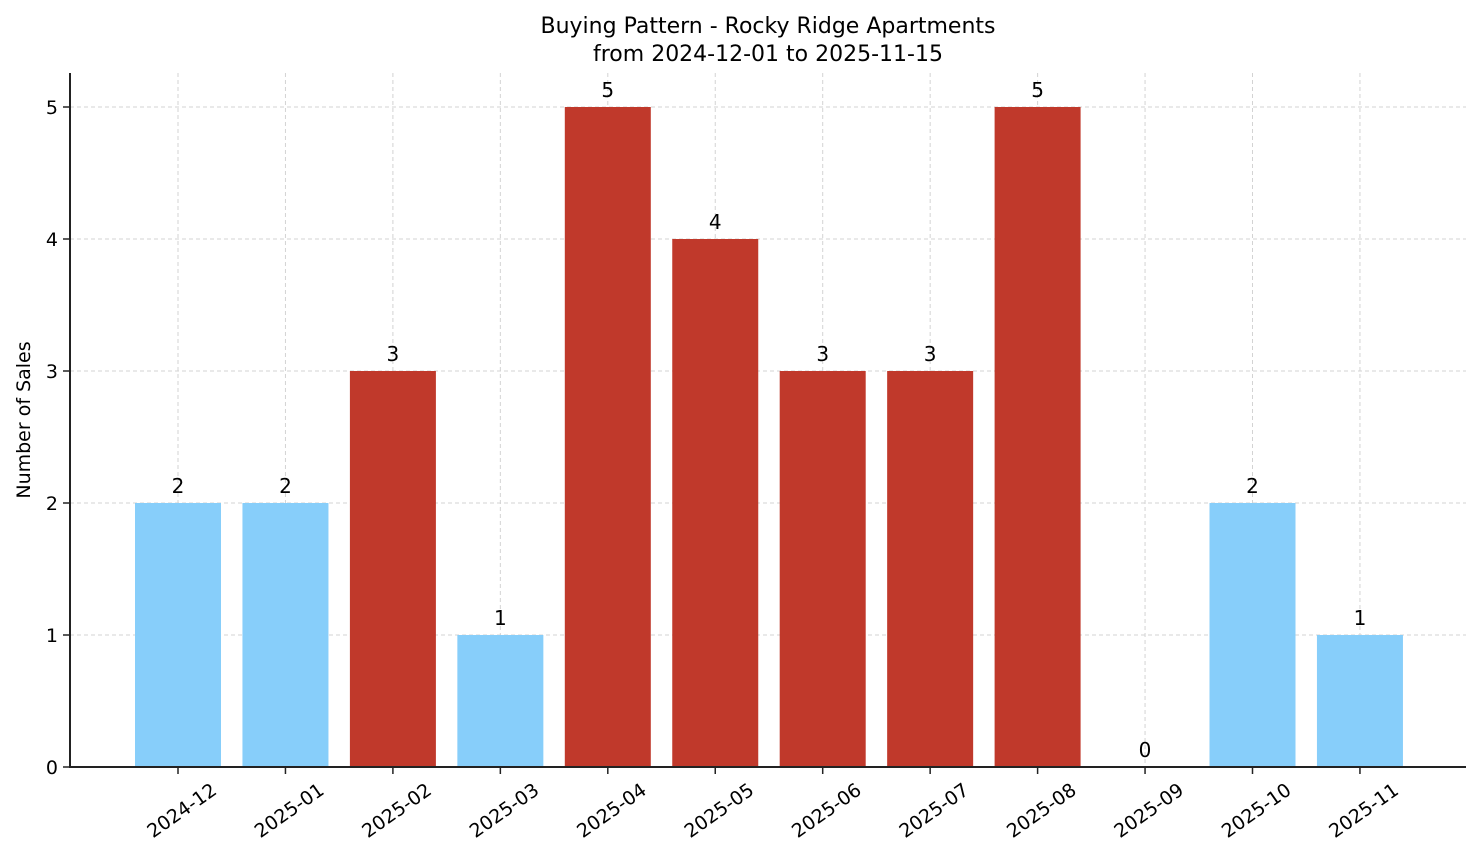 Image resolution: width=1481 pixels, height=863 pixels. Describe the element at coordinates (768, 54) in the screenshot. I see `chart-subtitle: from 2024-12-01 to 2025-11-15` at that location.